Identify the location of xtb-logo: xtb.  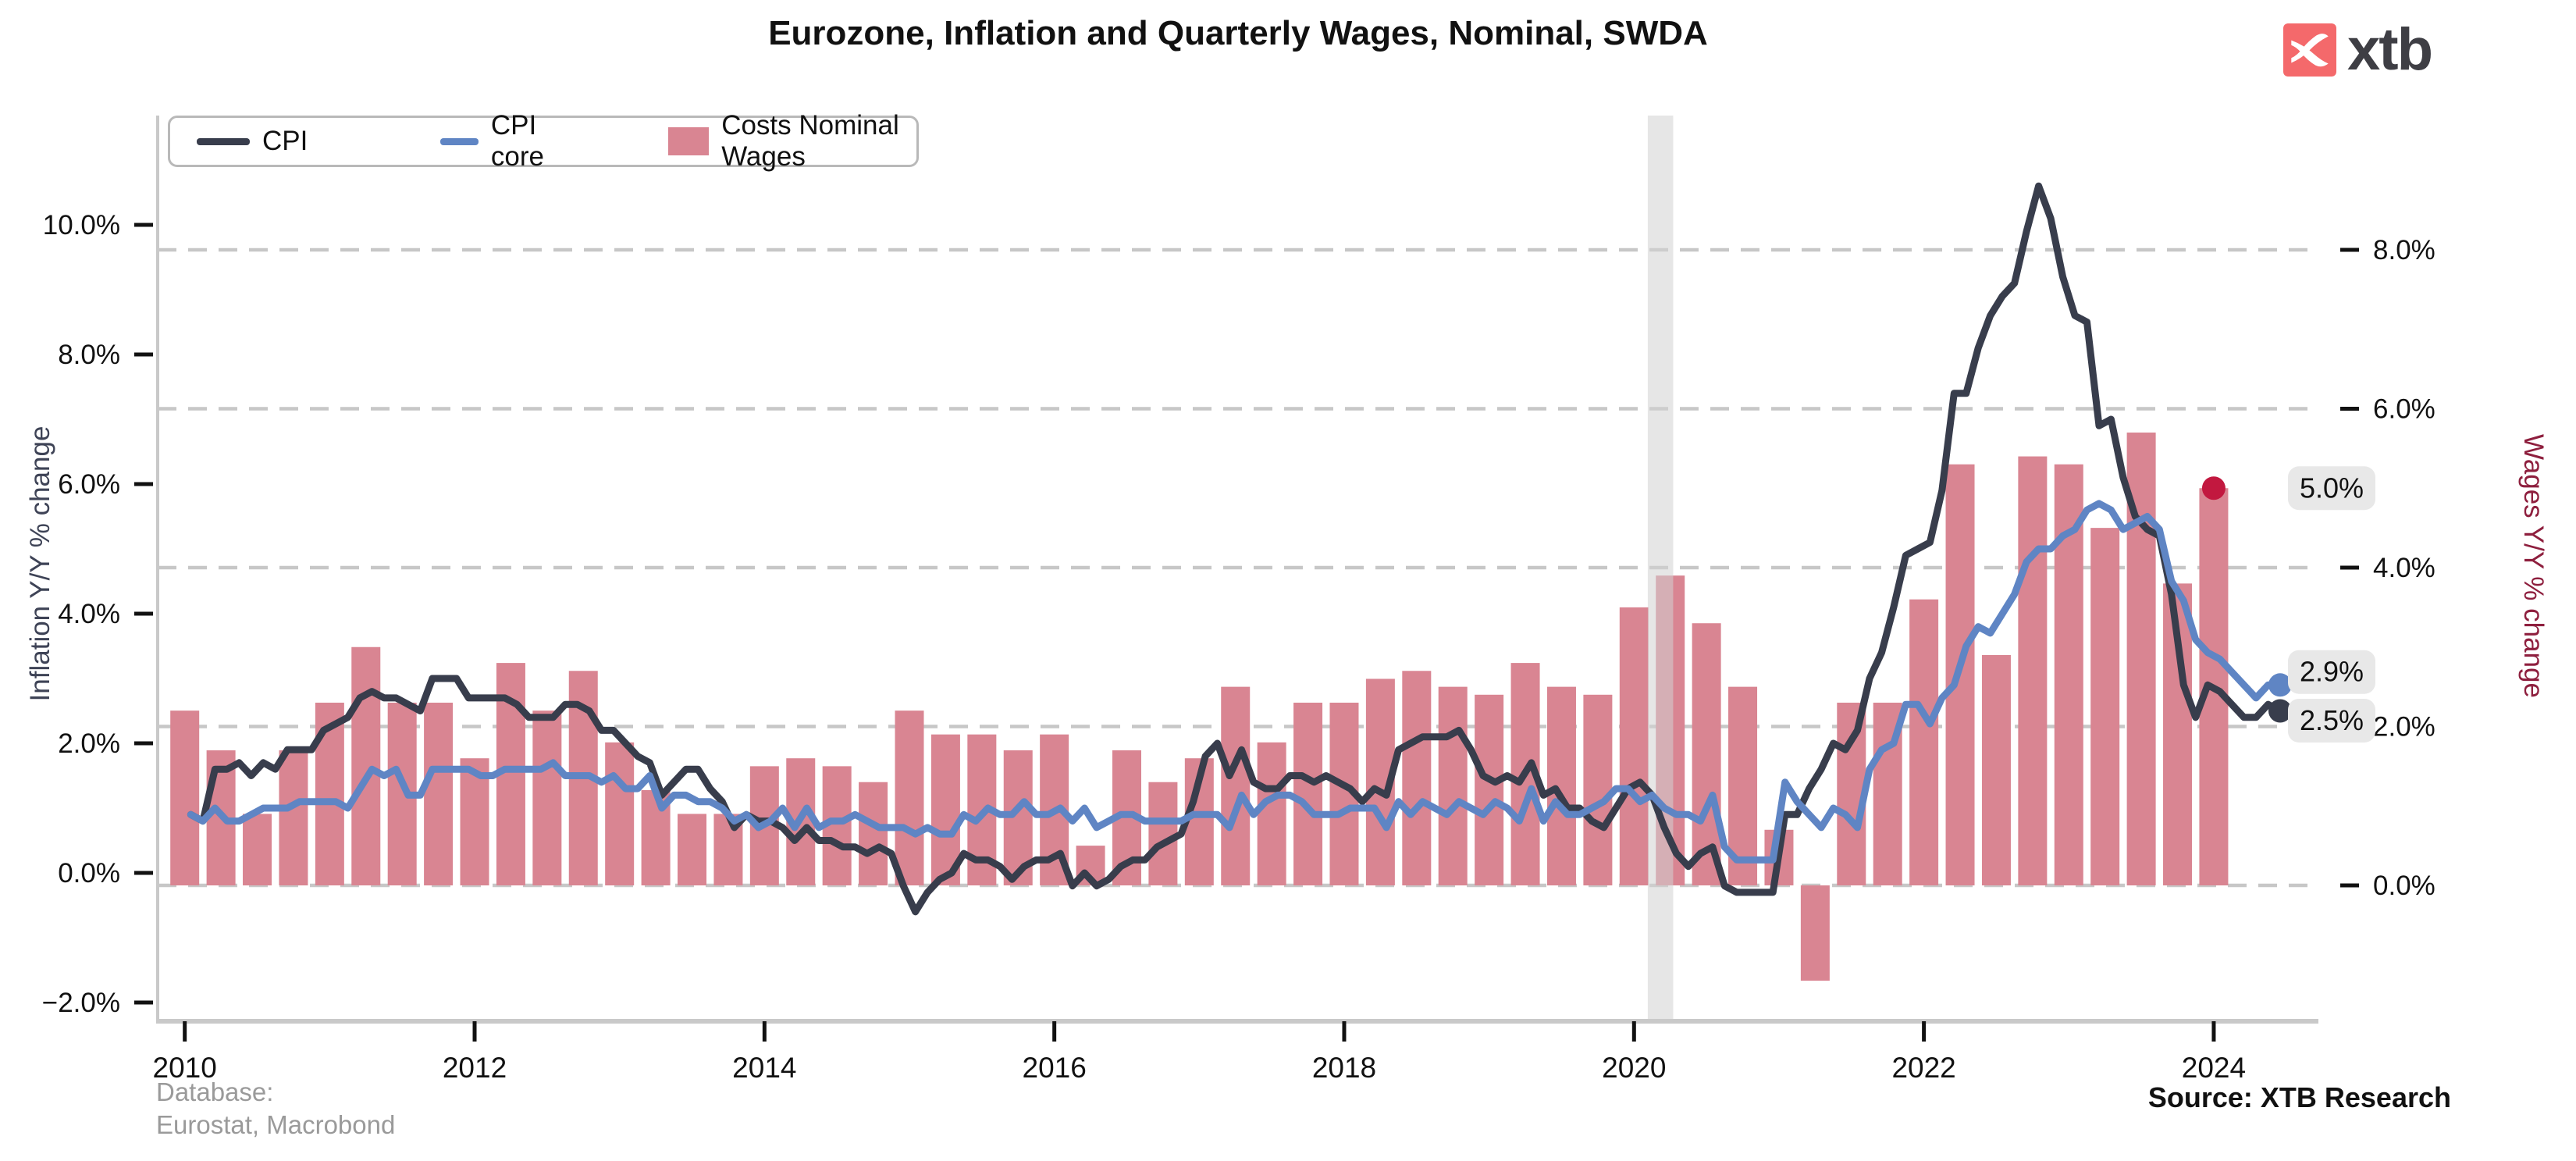
(2358, 49).